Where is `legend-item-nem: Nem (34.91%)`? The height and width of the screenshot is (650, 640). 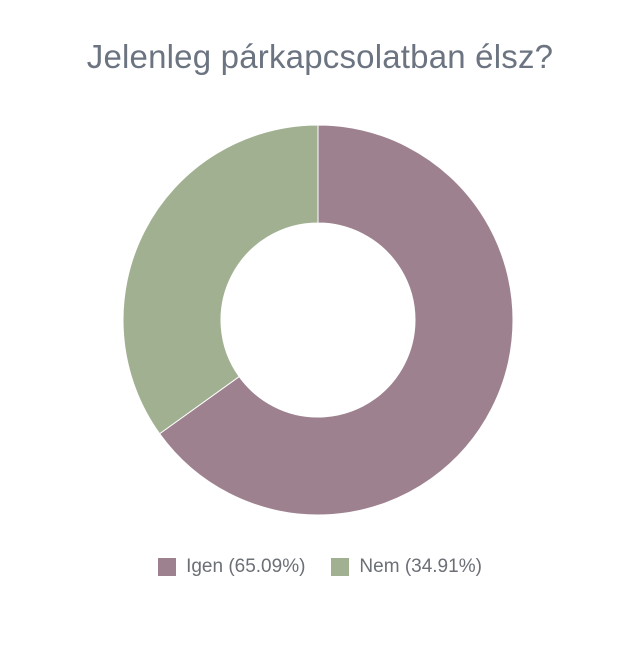 legend-item-nem: Nem (34.91%) is located at coordinates (406, 567).